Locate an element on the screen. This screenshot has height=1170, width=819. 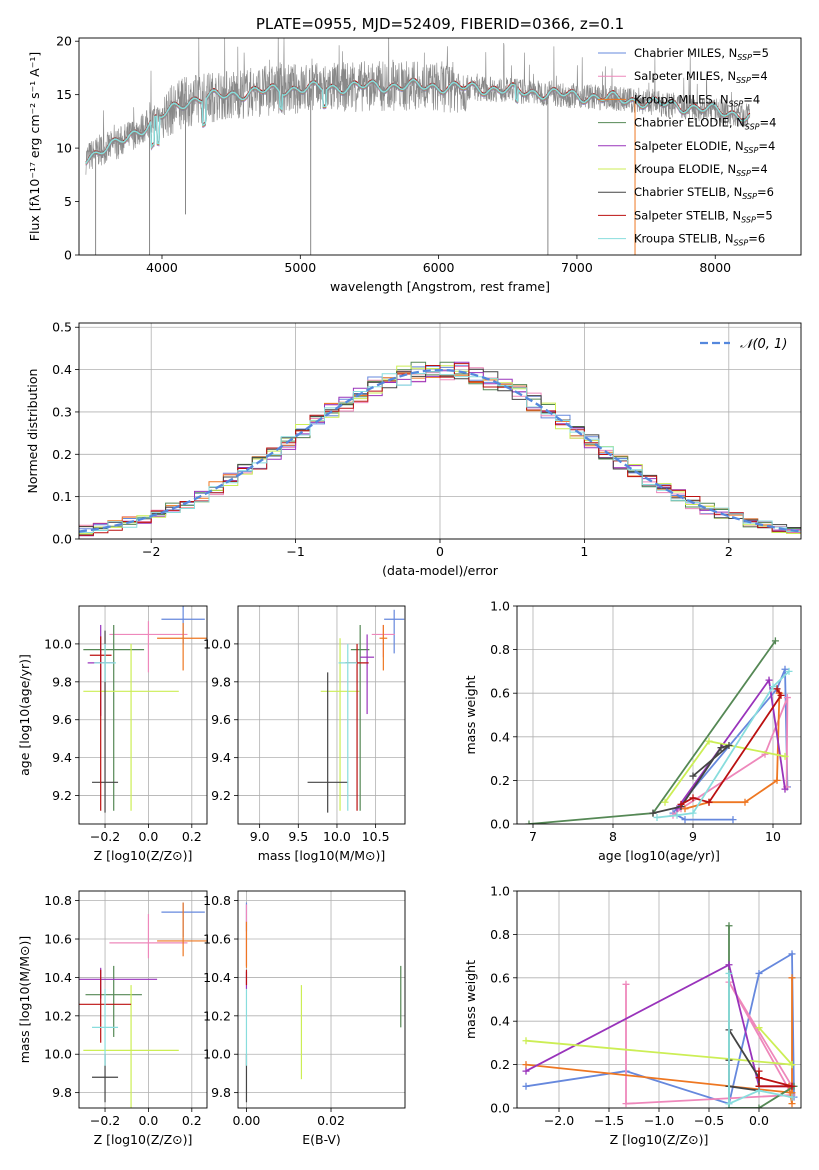
legend-label-salpeter-miles: Salpeter MILES, NSSP=4 is located at coordinates (701, 77).